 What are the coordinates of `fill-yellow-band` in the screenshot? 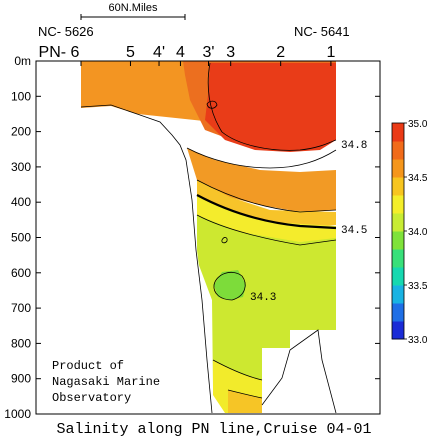 It's located at (266, 218).